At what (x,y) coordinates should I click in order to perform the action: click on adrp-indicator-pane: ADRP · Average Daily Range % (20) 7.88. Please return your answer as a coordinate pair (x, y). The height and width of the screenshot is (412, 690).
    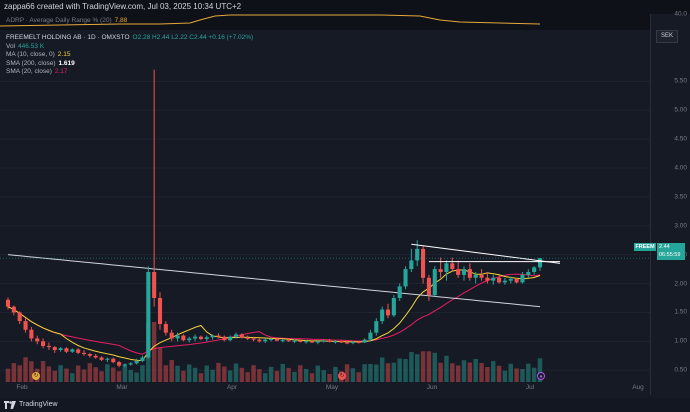
    Looking at the image, I should click on (325, 22).